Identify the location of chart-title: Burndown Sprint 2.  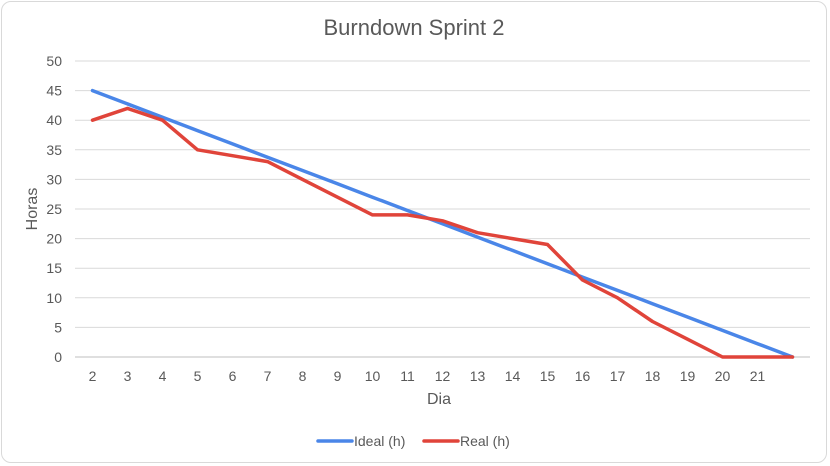
(414, 27).